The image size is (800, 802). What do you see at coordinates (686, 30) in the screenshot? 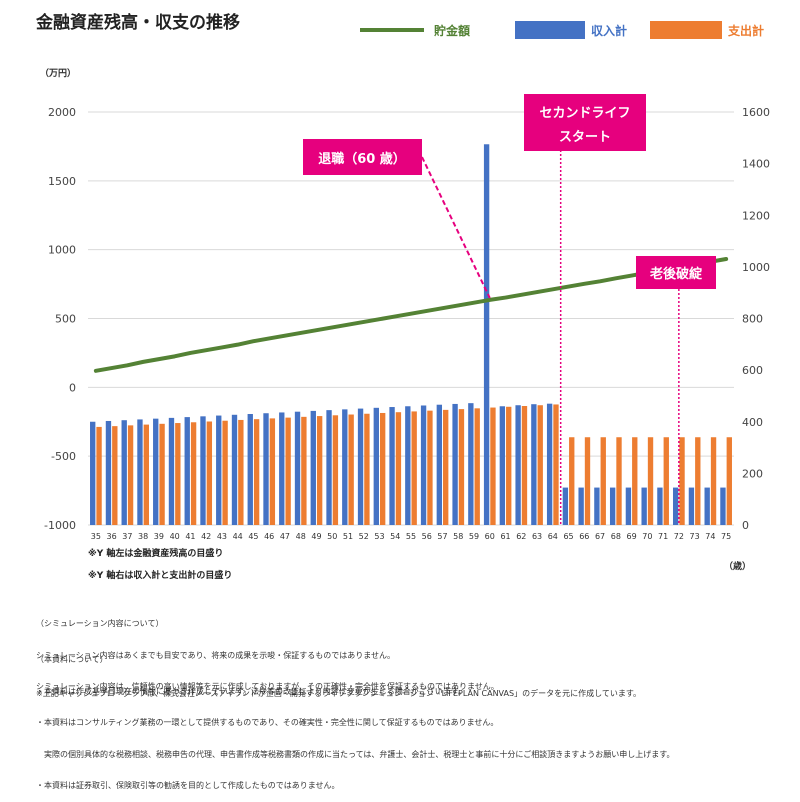
I see `legend-expense-swatch` at bounding box center [686, 30].